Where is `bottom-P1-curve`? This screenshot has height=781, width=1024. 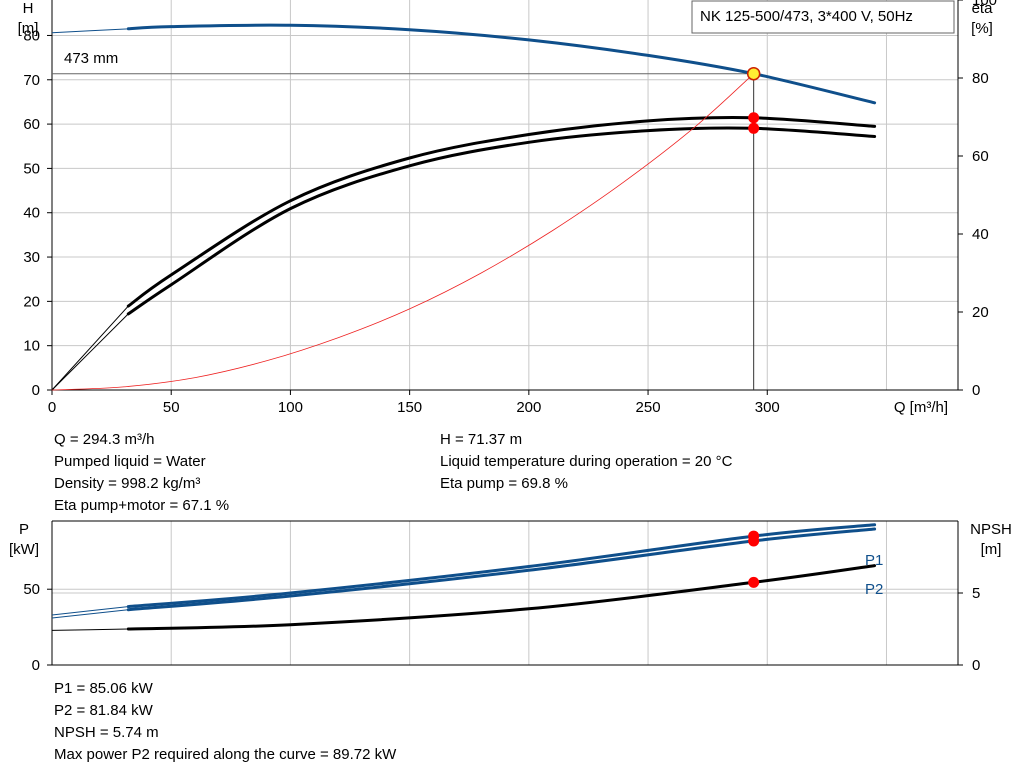
bottom-P1-curve is located at coordinates (501, 566).